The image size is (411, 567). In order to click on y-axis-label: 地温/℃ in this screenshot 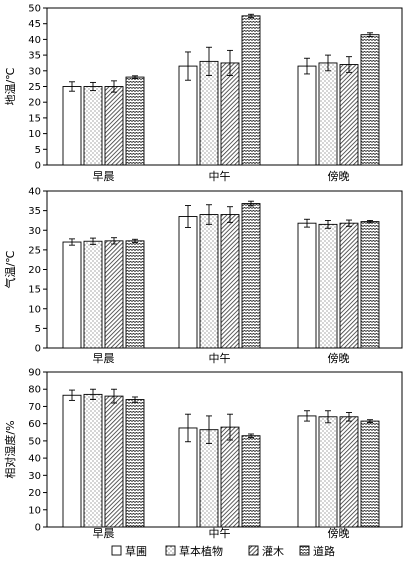, I will do `click(10, 86)`.